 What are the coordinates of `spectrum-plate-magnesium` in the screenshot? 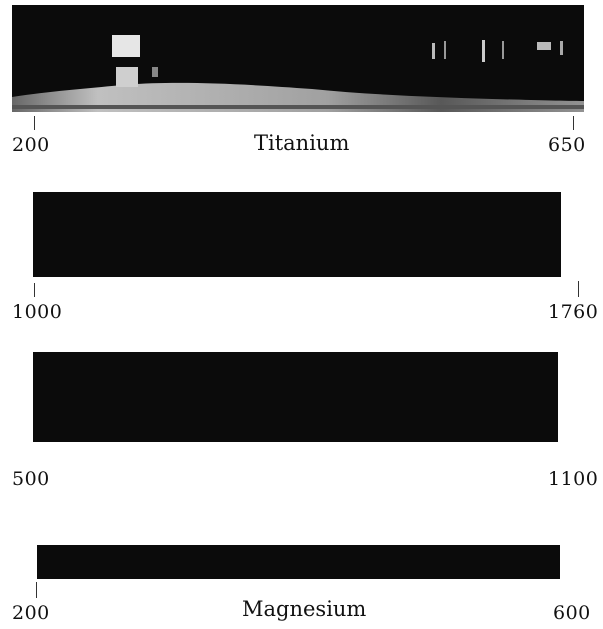 It's located at (298, 562).